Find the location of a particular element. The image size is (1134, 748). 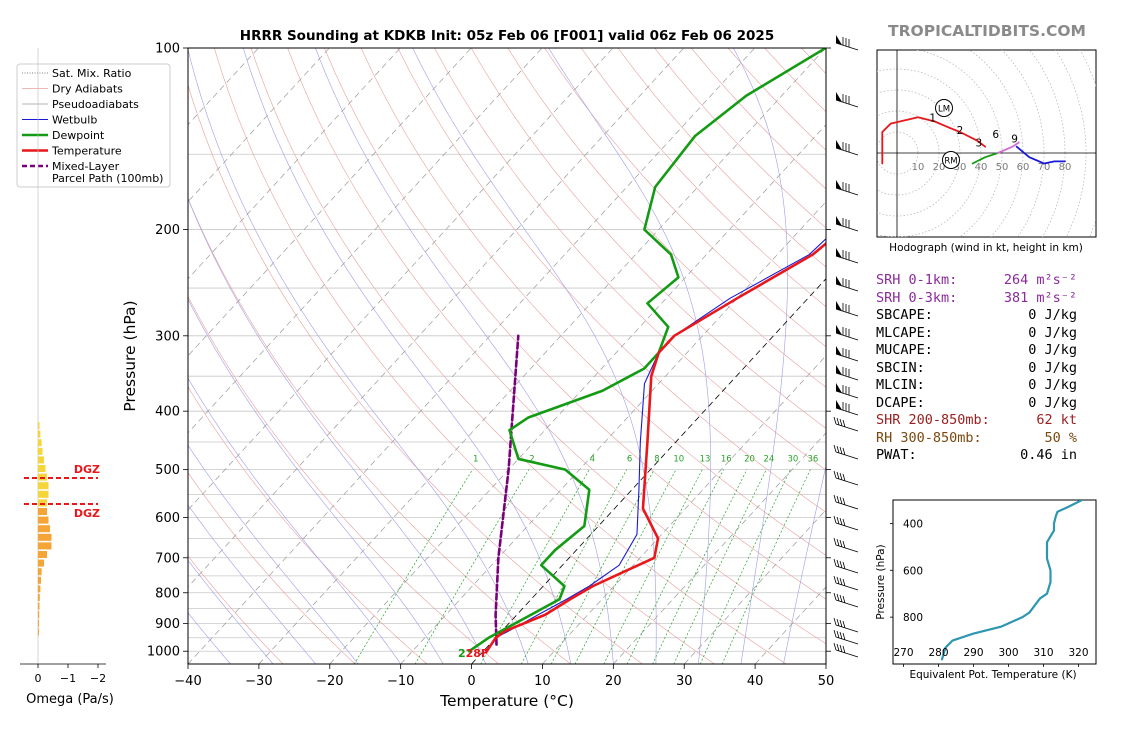

hodograph-segment is located at coordinates (1008, 147).